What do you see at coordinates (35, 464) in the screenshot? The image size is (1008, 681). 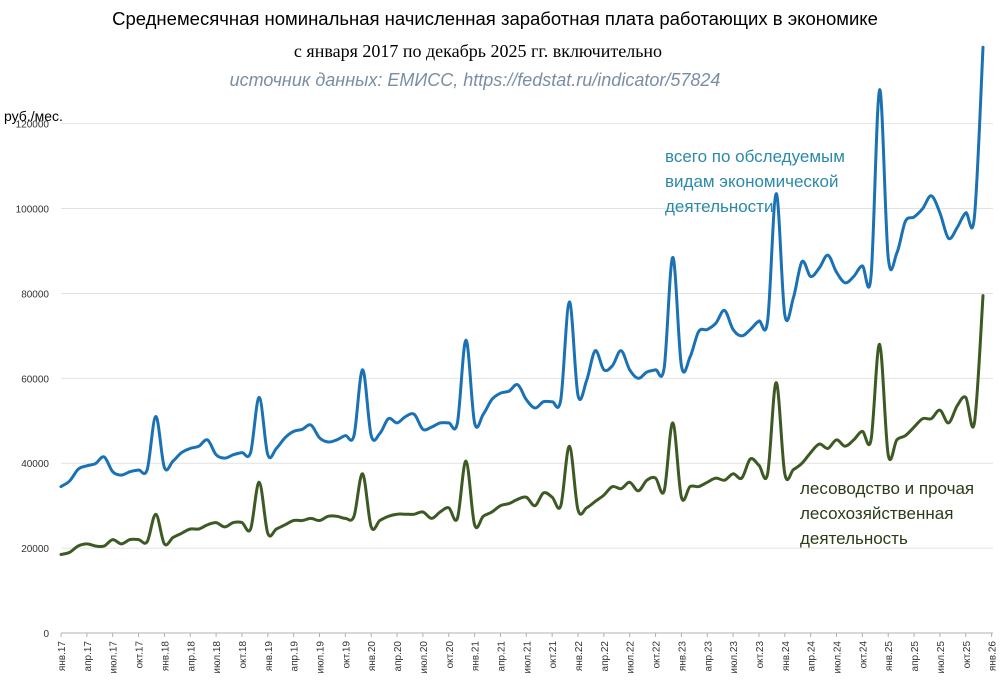 I see `y-tick-label: 40000` at bounding box center [35, 464].